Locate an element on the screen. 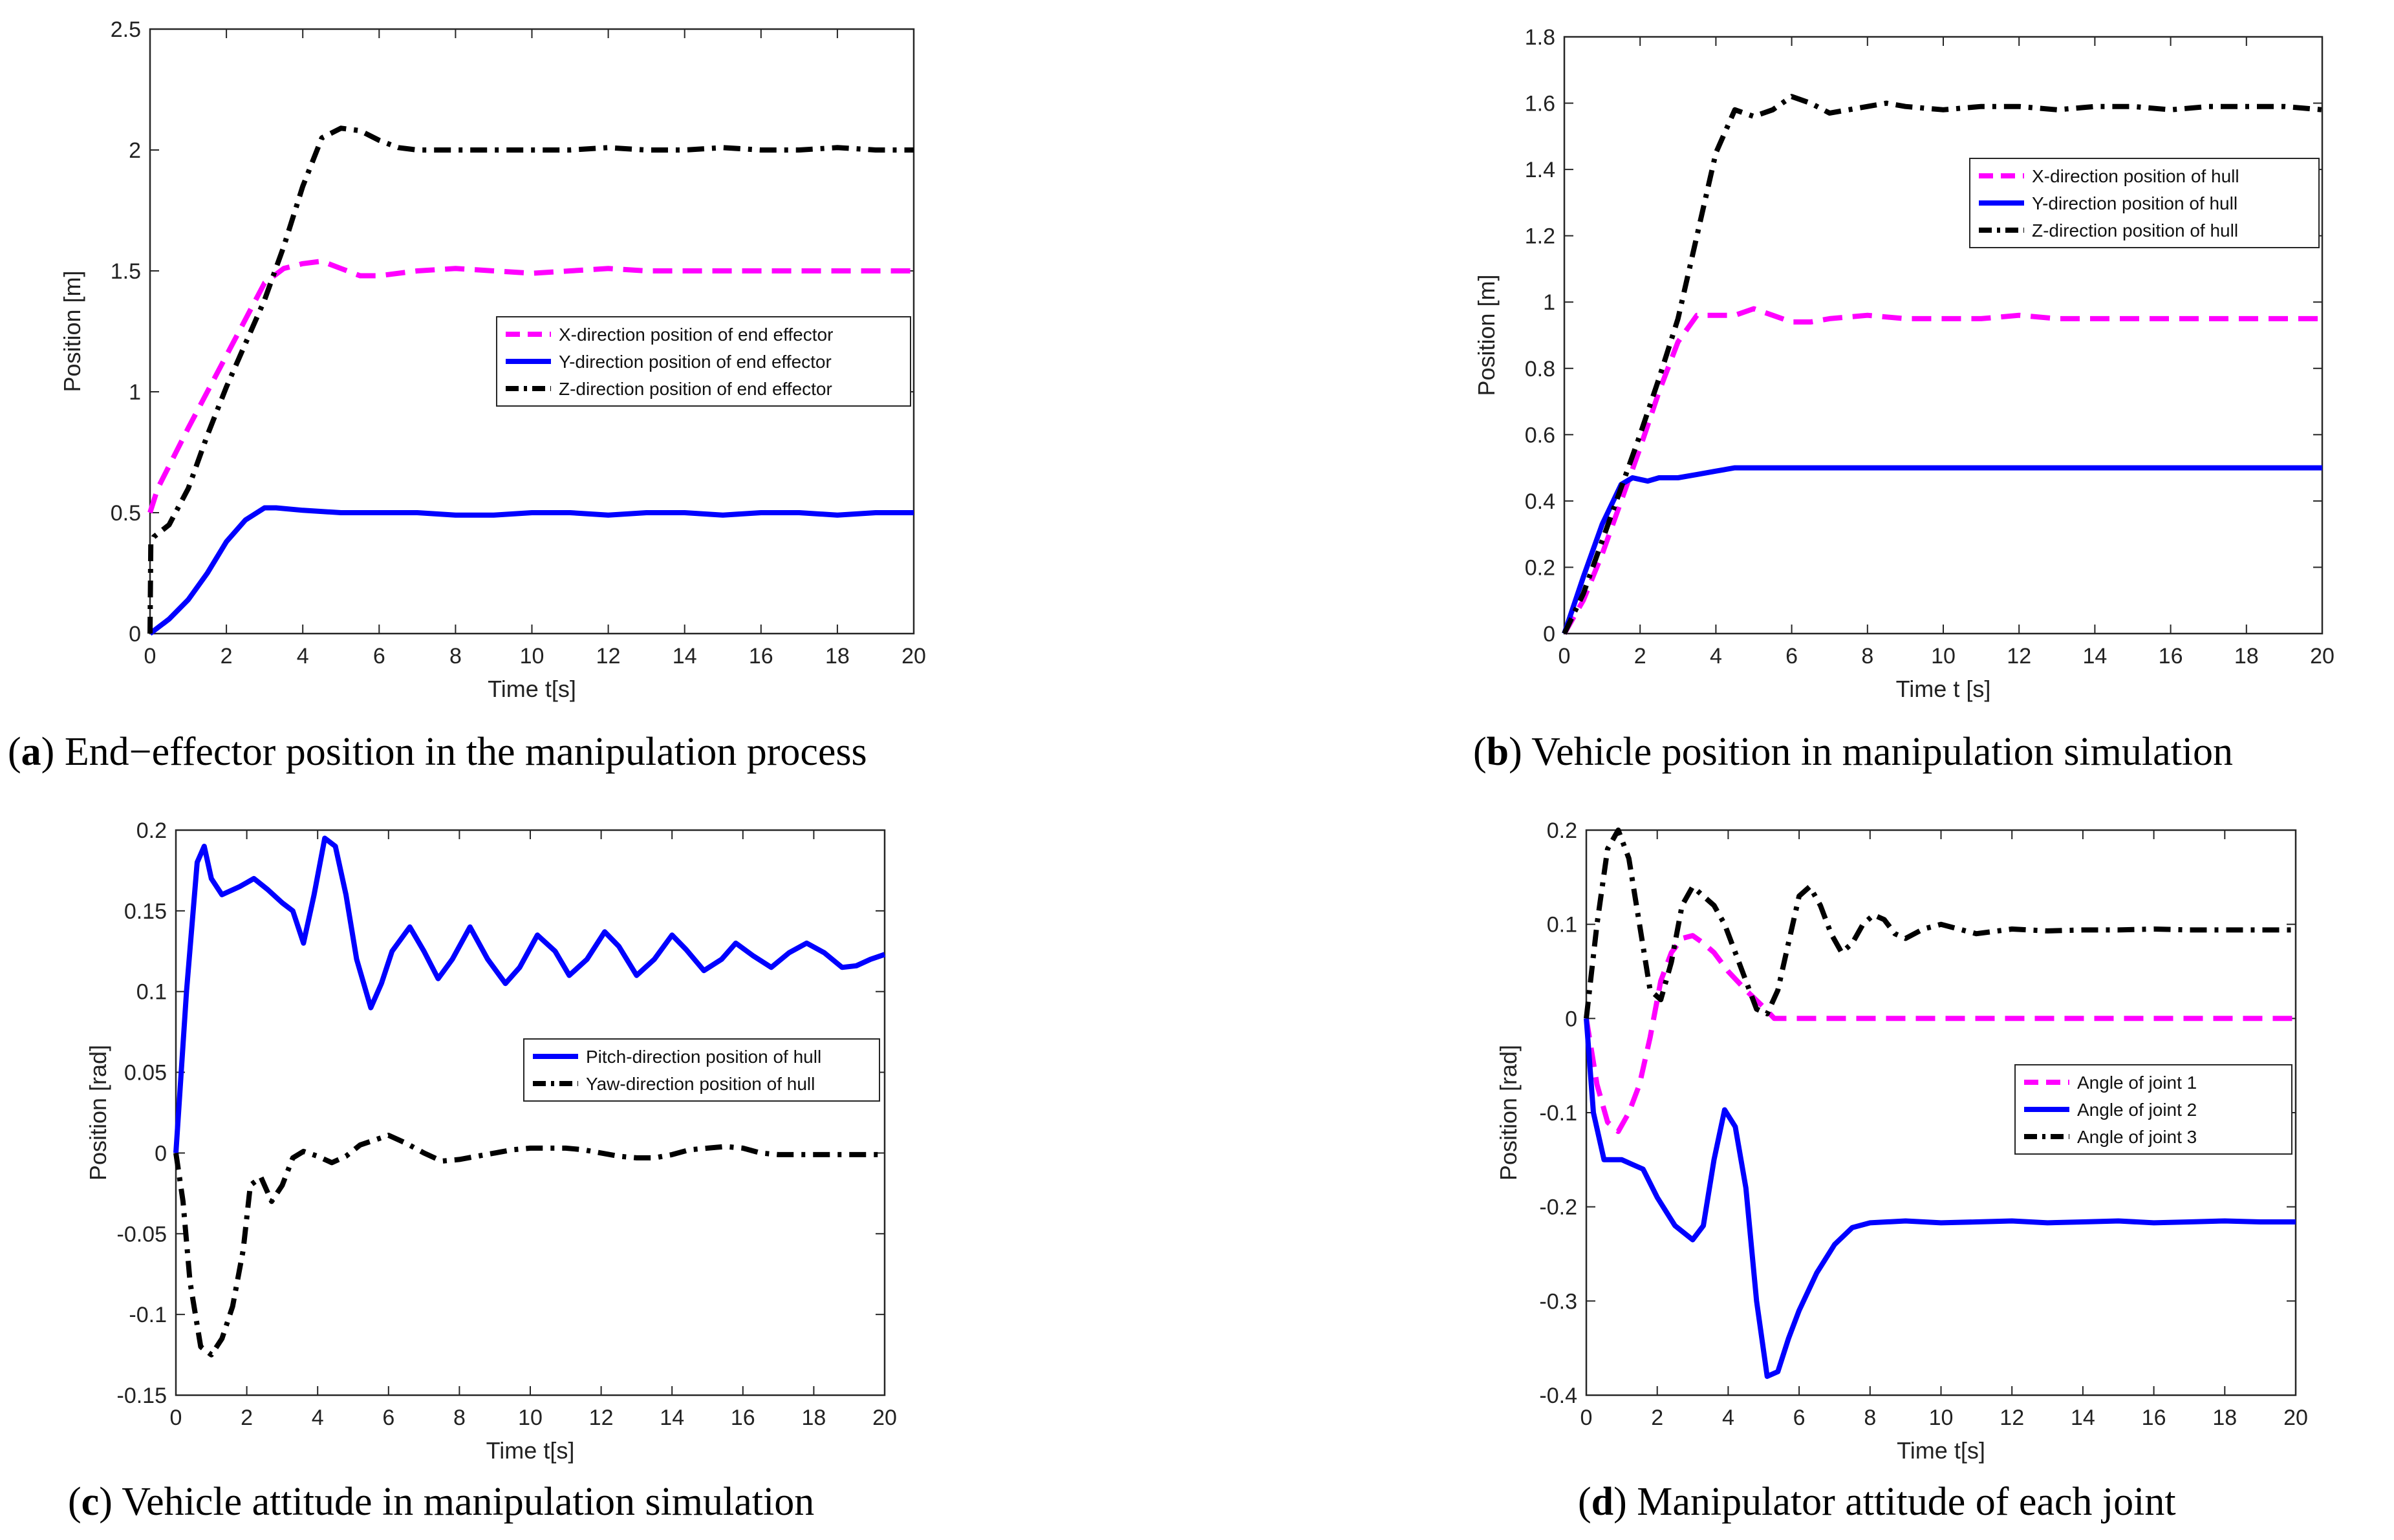  y-tick-label: 2.5 is located at coordinates (126, 29).